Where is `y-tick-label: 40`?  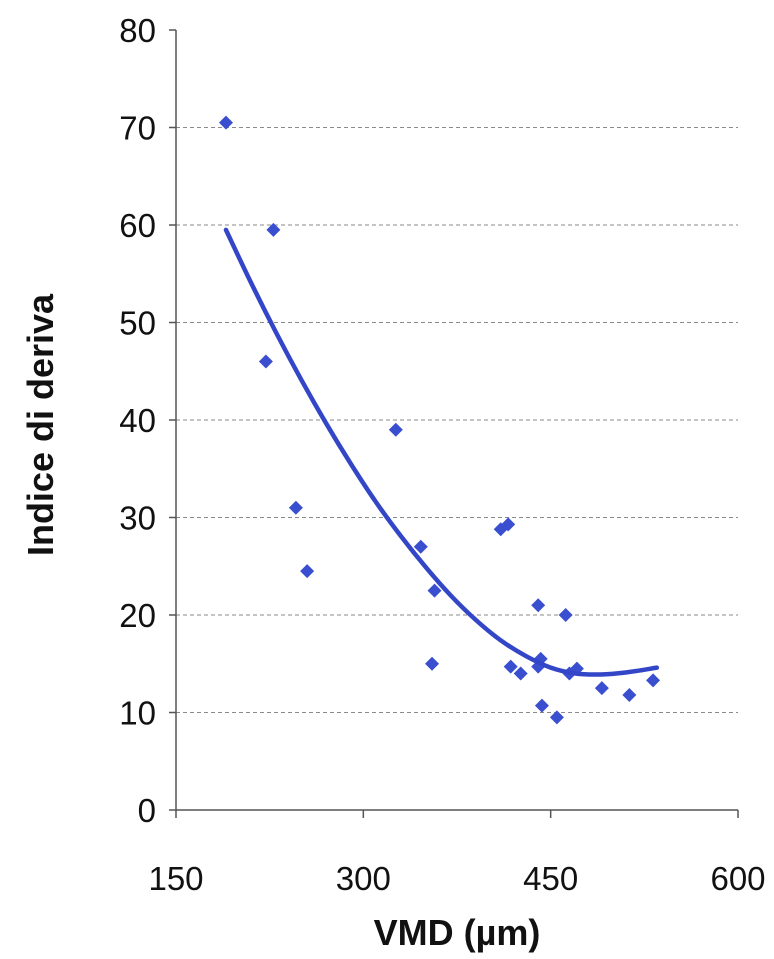 y-tick-label: 40 is located at coordinates (137, 420).